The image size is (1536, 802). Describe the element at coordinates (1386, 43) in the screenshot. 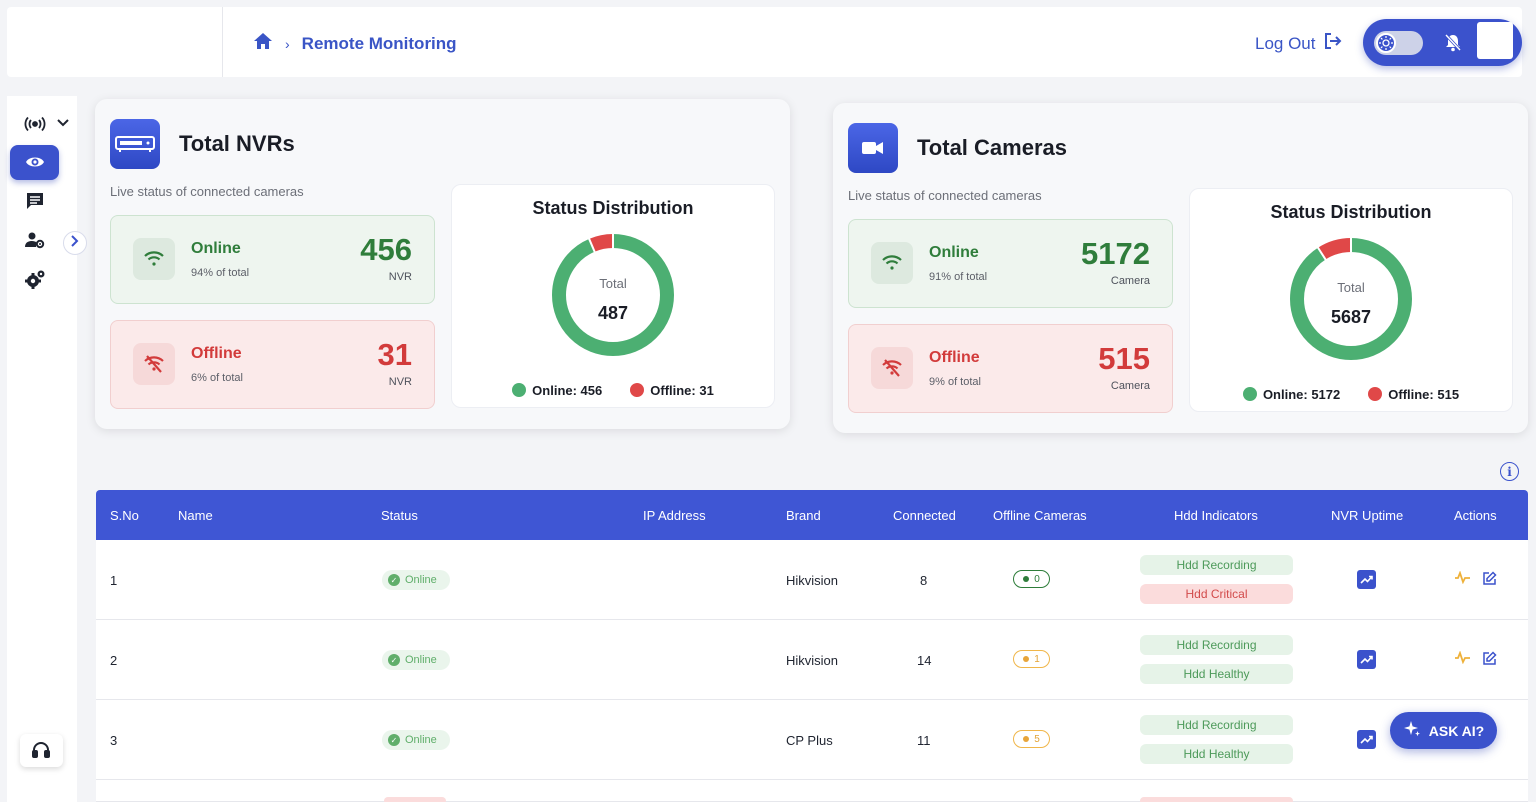

I see `sun-icon` at that location.